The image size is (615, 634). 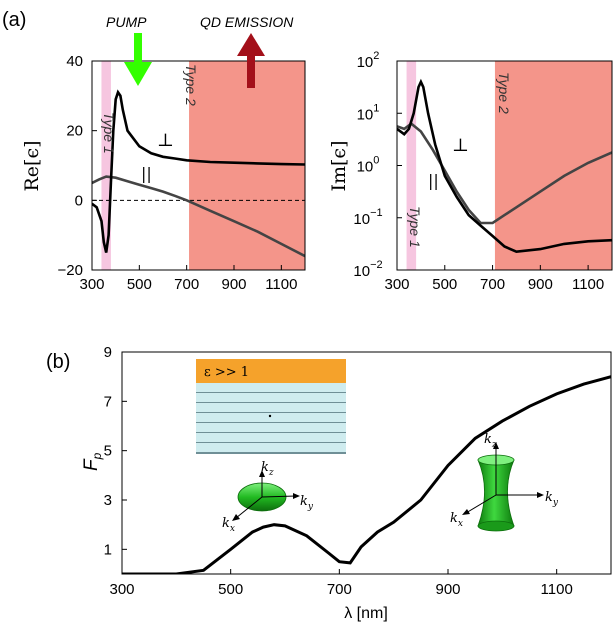 I want to click on pump-arrow-icon, so click(x=138, y=59).